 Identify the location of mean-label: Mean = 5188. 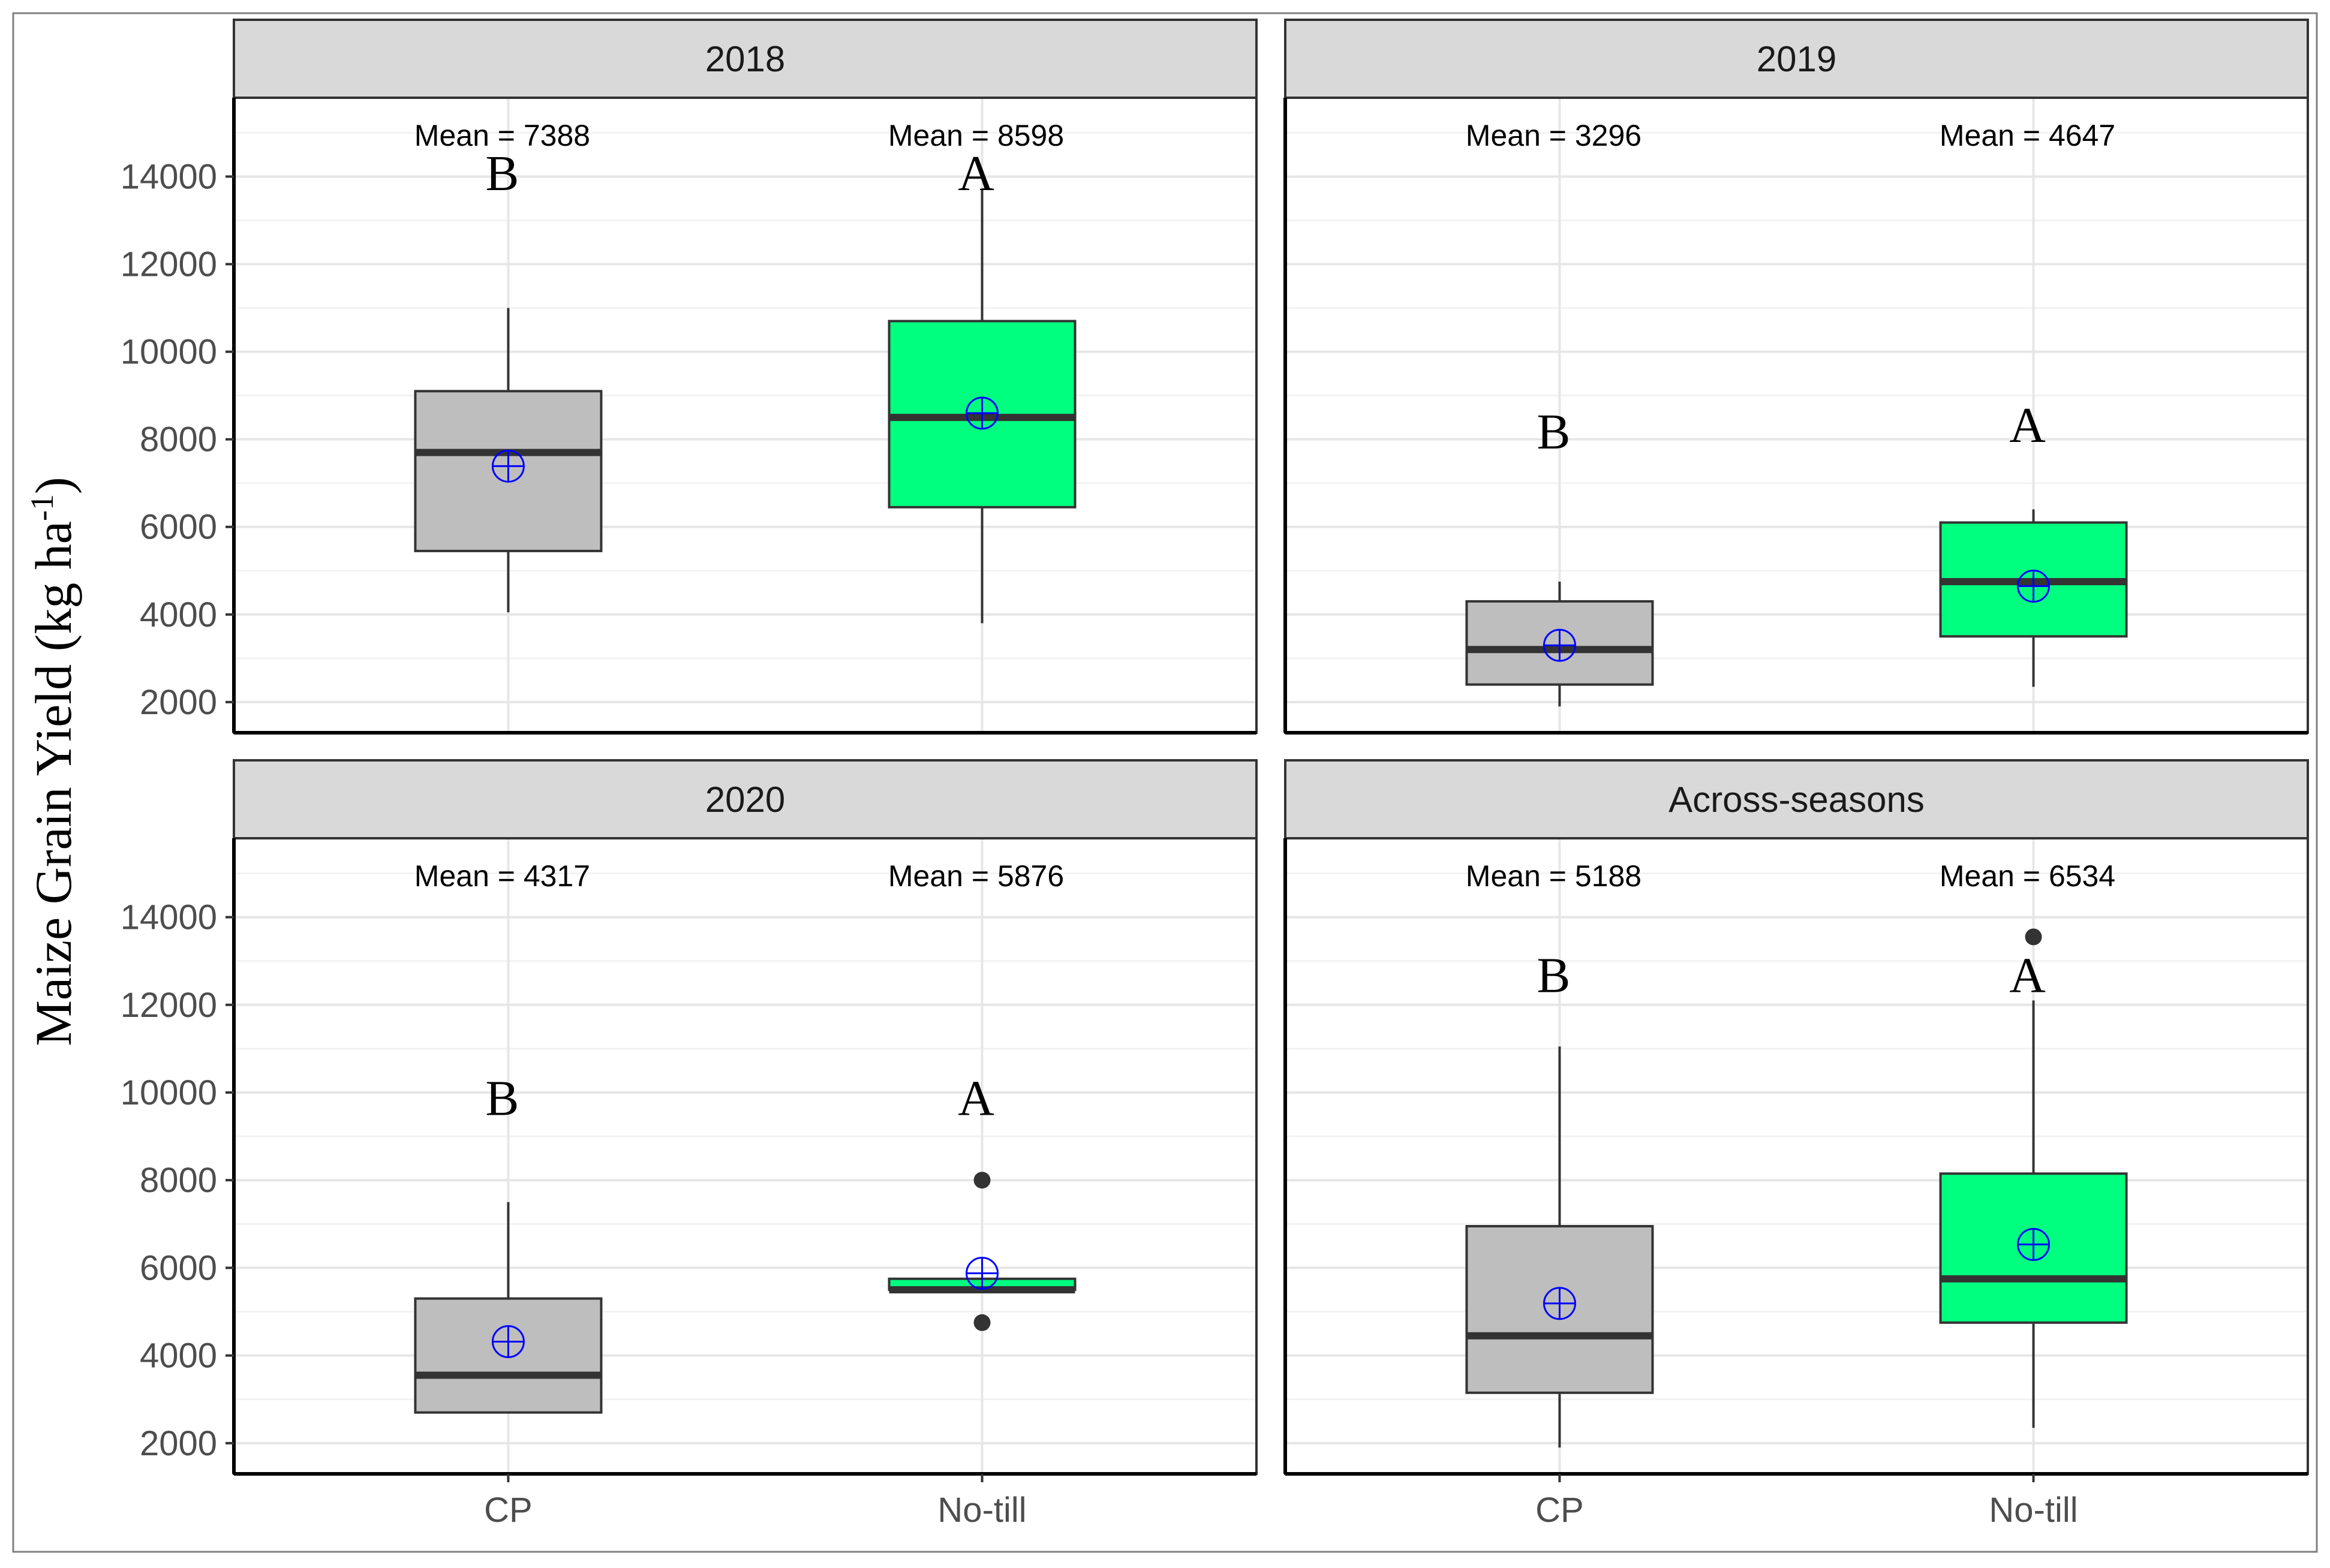
(1553, 876).